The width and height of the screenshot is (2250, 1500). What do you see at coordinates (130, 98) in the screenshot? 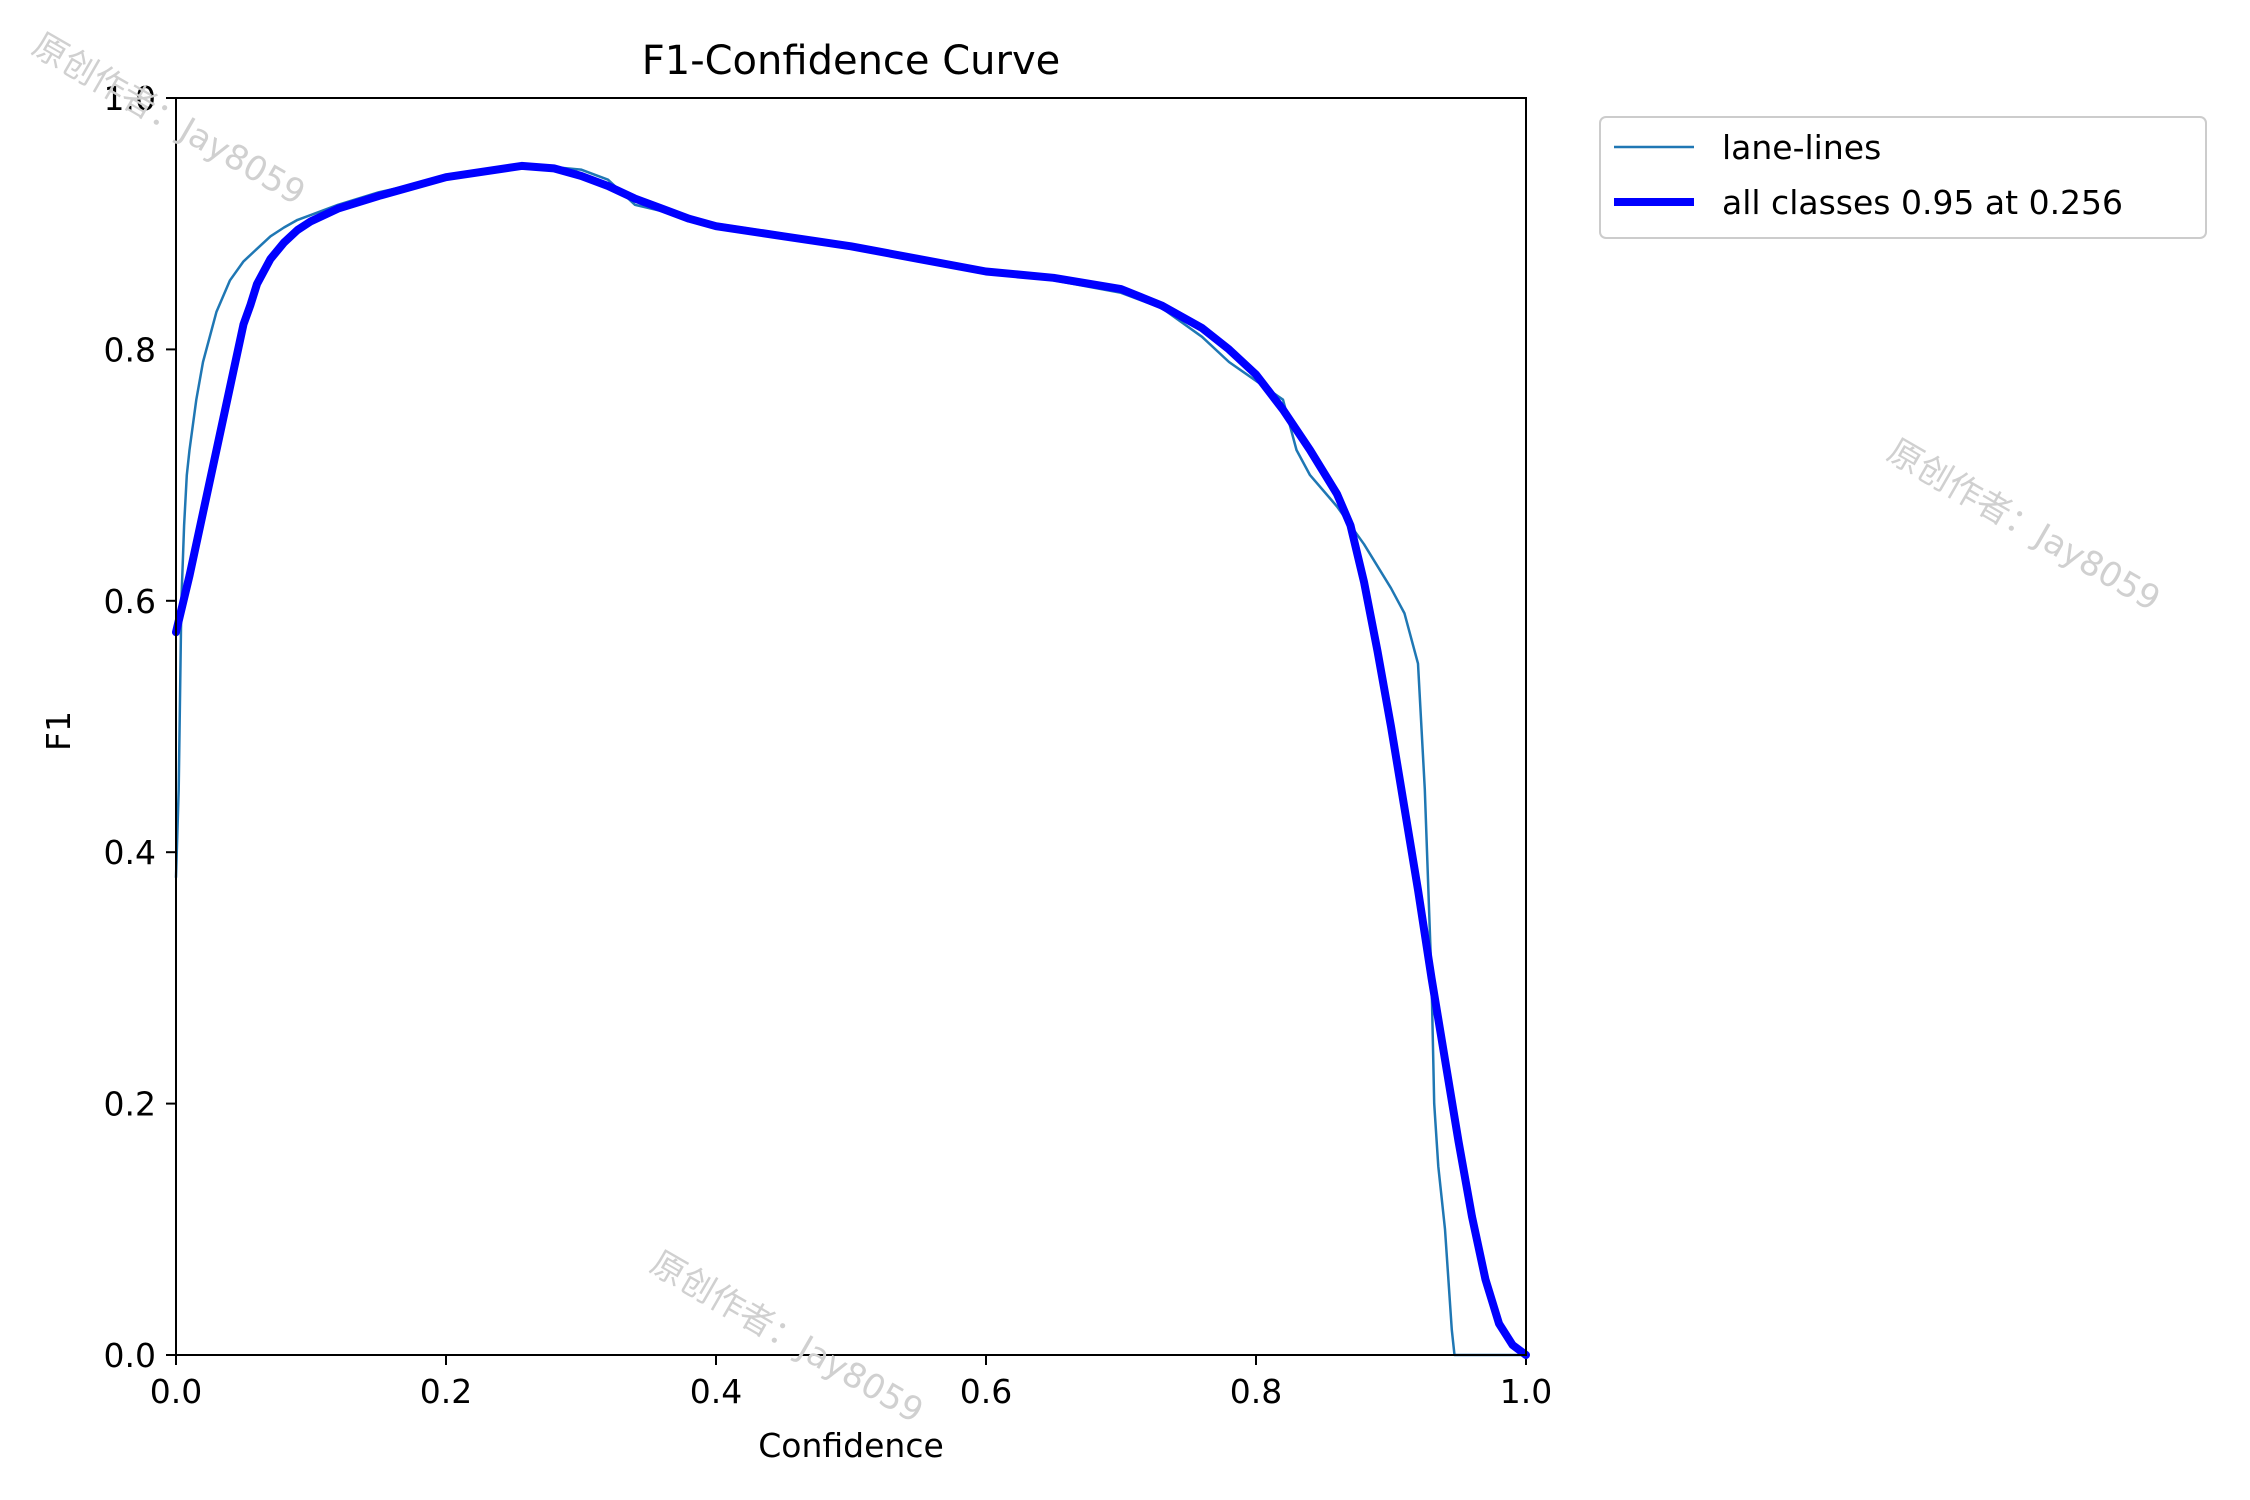
I see `y-tick-label: 1.0` at bounding box center [130, 98].